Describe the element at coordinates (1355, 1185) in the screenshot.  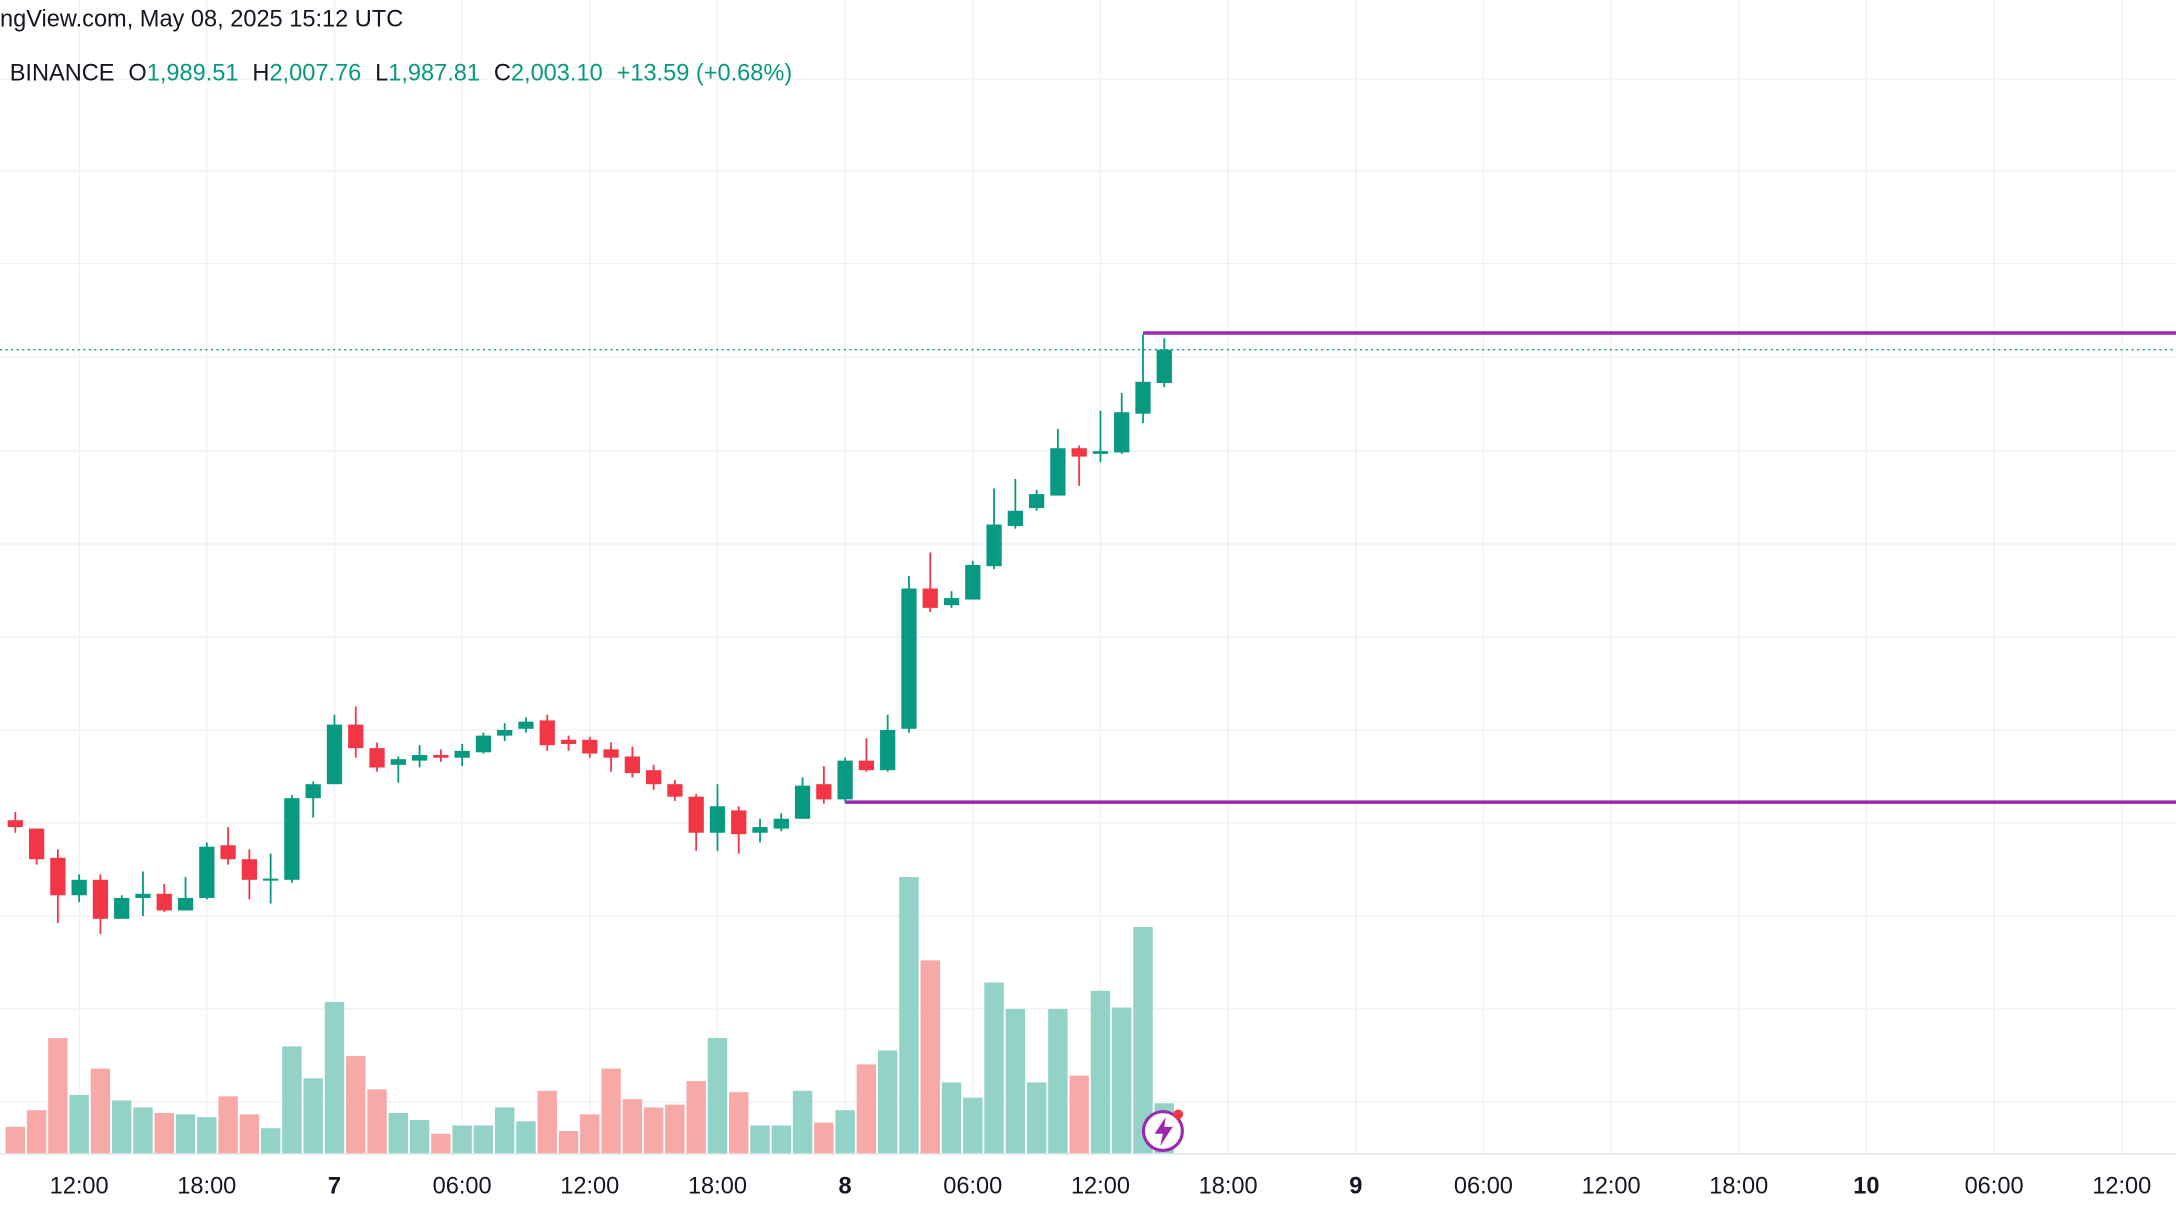
I see `x-tick-label: 9` at that location.